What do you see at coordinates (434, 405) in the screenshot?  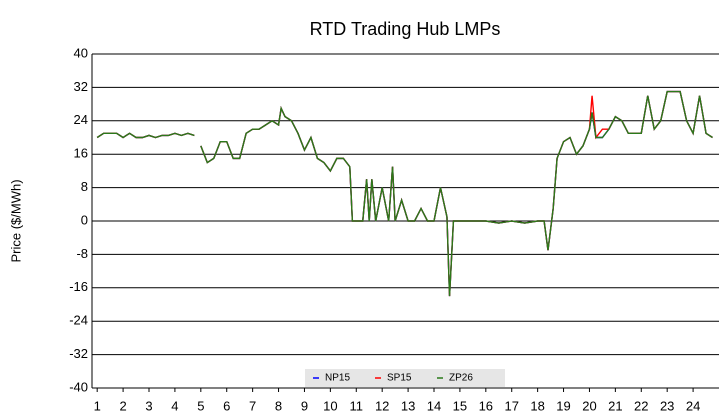 I see `x-tick-label: 14` at bounding box center [434, 405].